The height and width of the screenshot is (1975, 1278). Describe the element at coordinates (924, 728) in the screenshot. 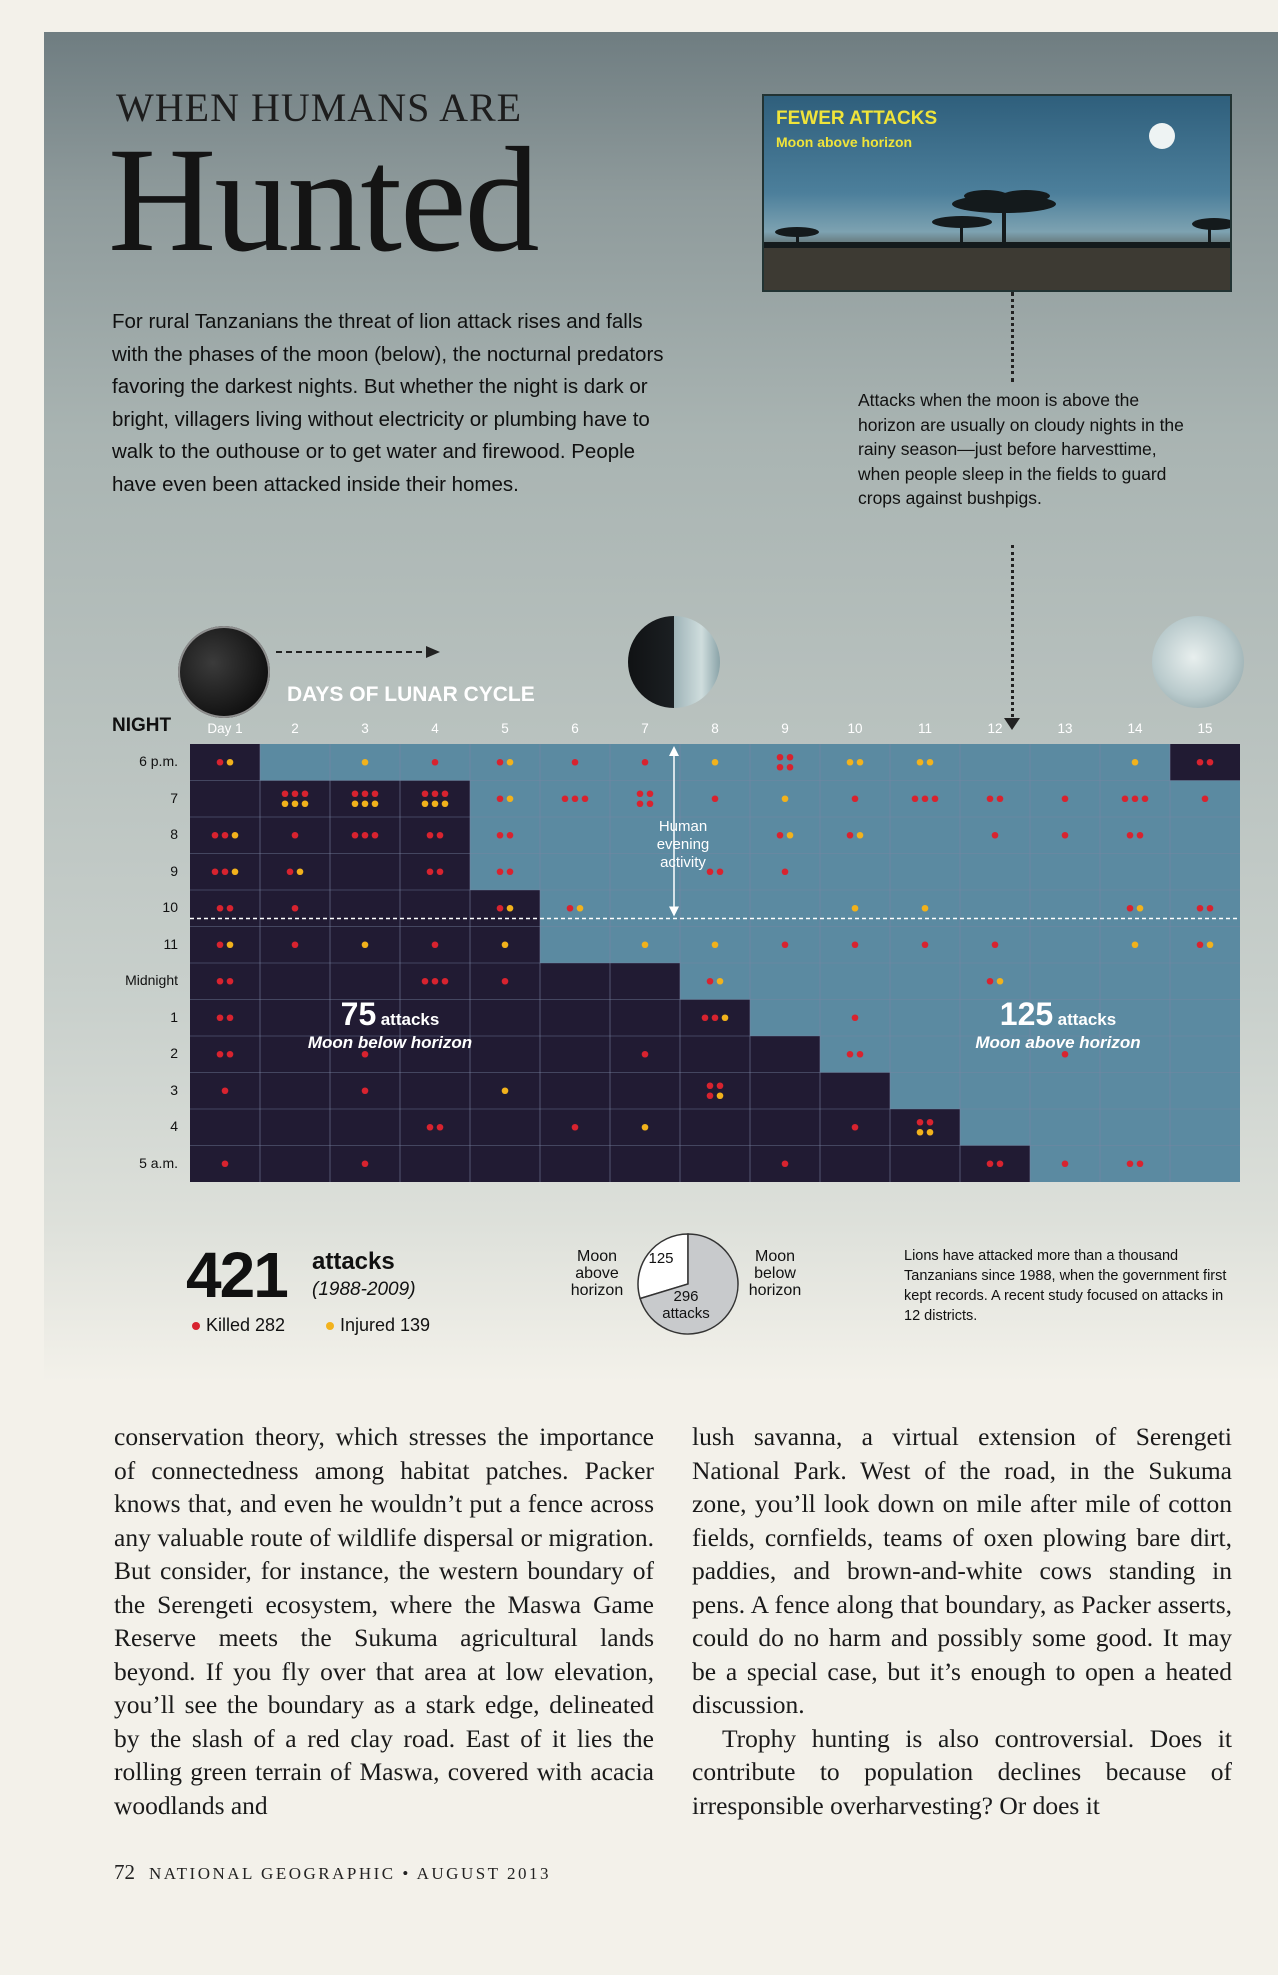

I see `day-label: 11` at that location.